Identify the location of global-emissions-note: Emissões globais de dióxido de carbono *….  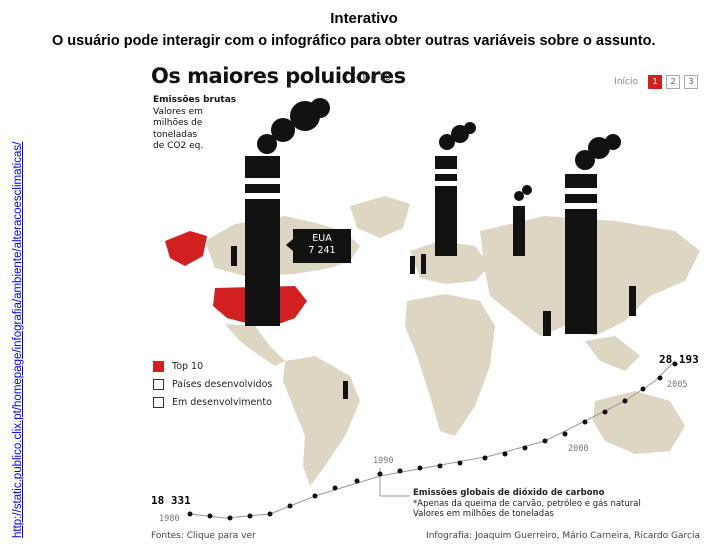
(527, 504).